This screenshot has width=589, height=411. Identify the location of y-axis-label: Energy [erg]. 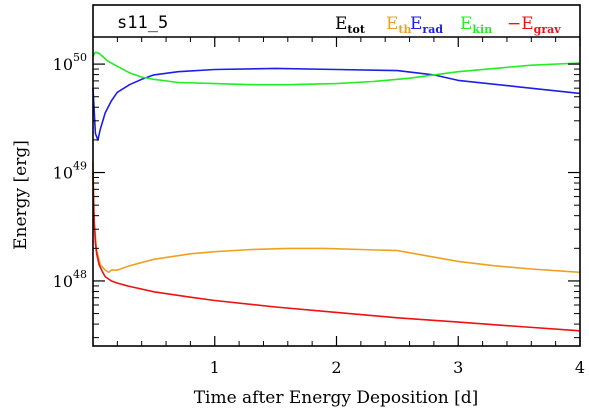
(21, 195).